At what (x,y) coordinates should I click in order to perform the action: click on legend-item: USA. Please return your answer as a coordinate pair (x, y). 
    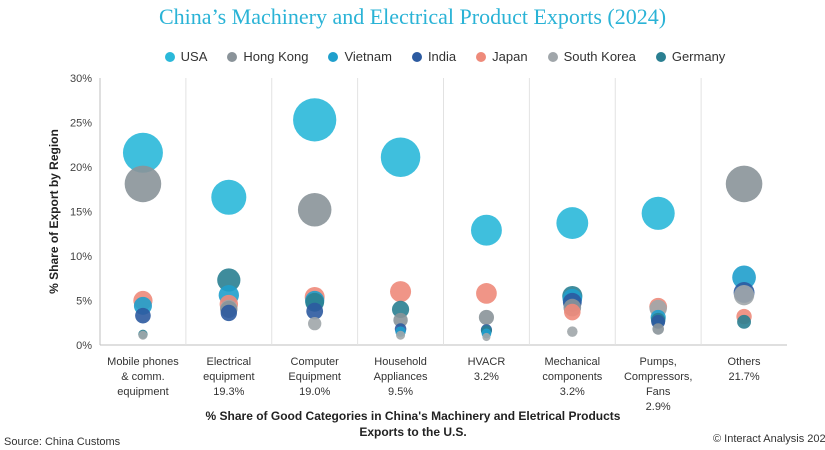
    Looking at the image, I should click on (186, 56).